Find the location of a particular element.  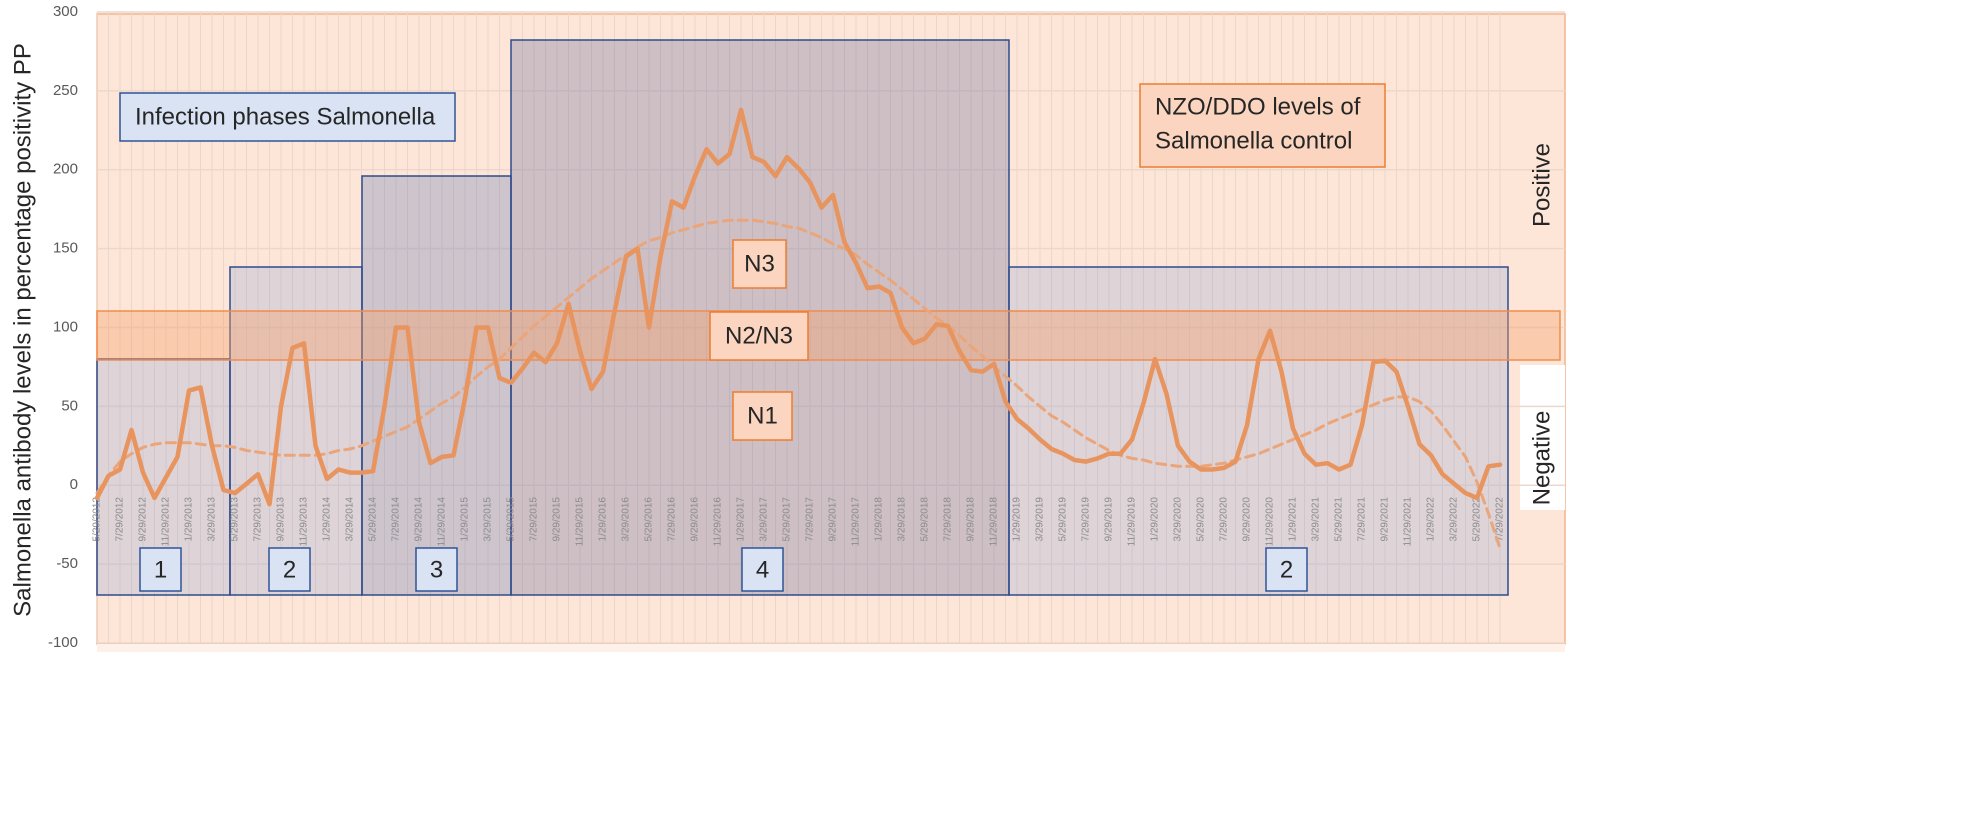

x-tick-label: 11/29/2019 is located at coordinates (1132, 522).